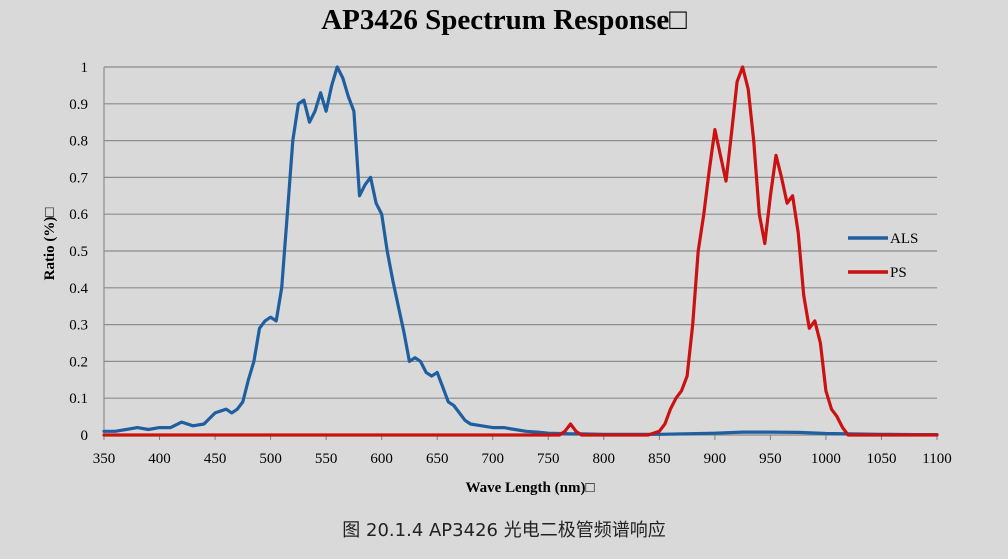  Describe the element at coordinates (78, 105) in the screenshot. I see `y-tick-label: 0.9` at that location.